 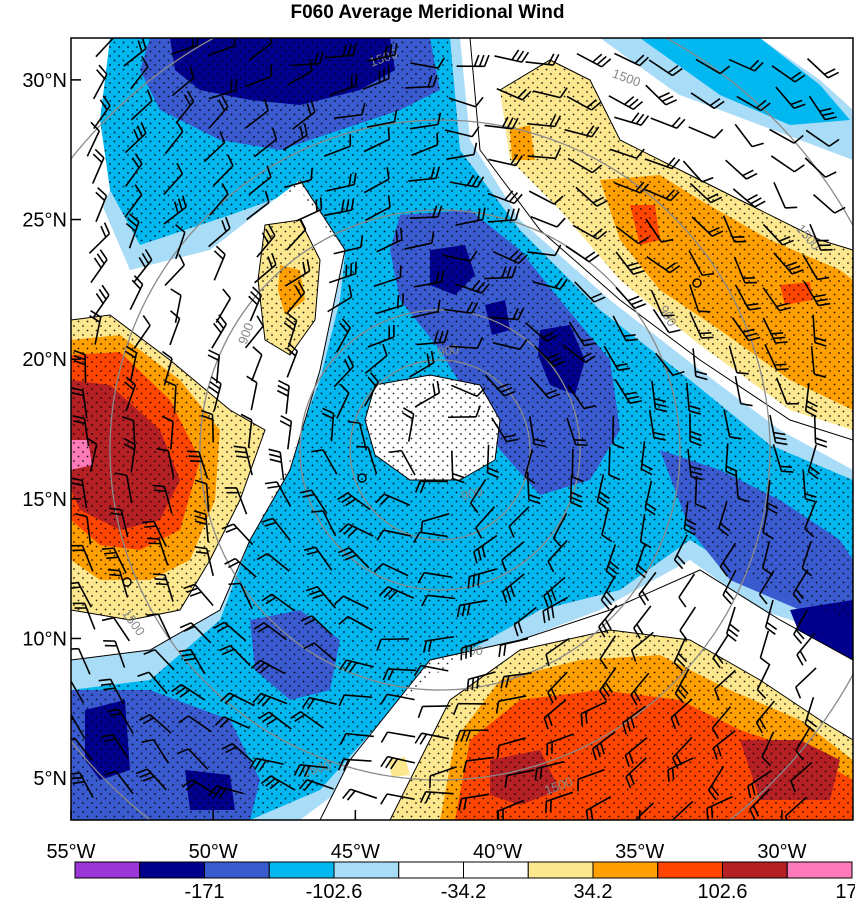 I want to click on lat-tick-label: 15°N, so click(x=44, y=500).